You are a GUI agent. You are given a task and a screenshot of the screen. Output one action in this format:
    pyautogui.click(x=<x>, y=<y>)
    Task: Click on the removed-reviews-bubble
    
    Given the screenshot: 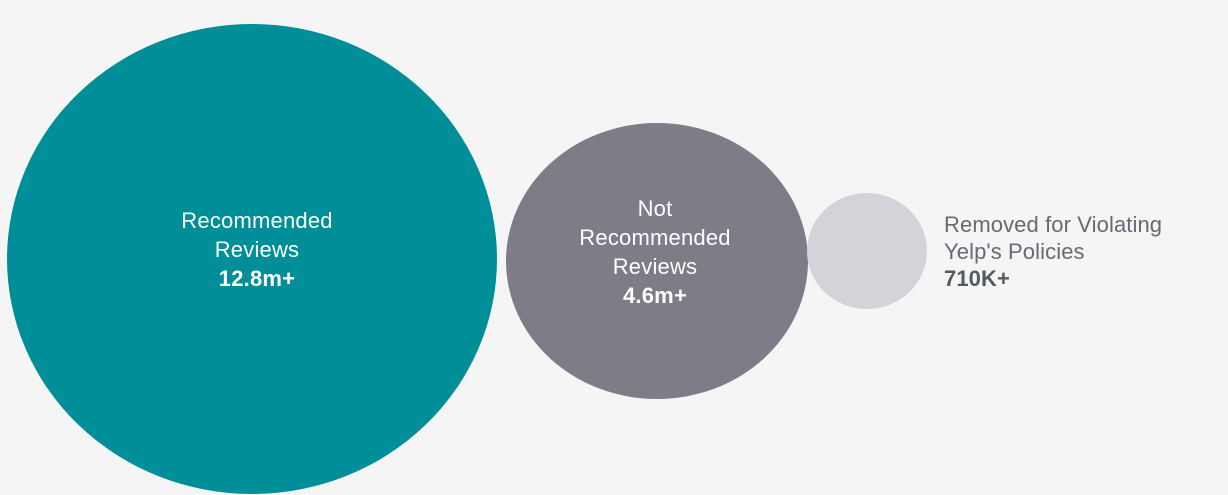 What is the action you would take?
    pyautogui.click(x=867, y=251)
    